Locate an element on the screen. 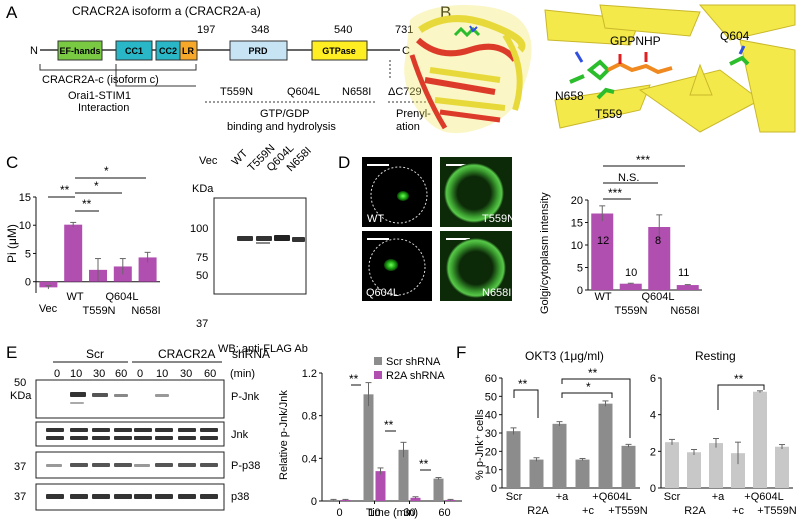 The height and width of the screenshot is (527, 800). e-time-30a: 30 is located at coordinates (99, 374).